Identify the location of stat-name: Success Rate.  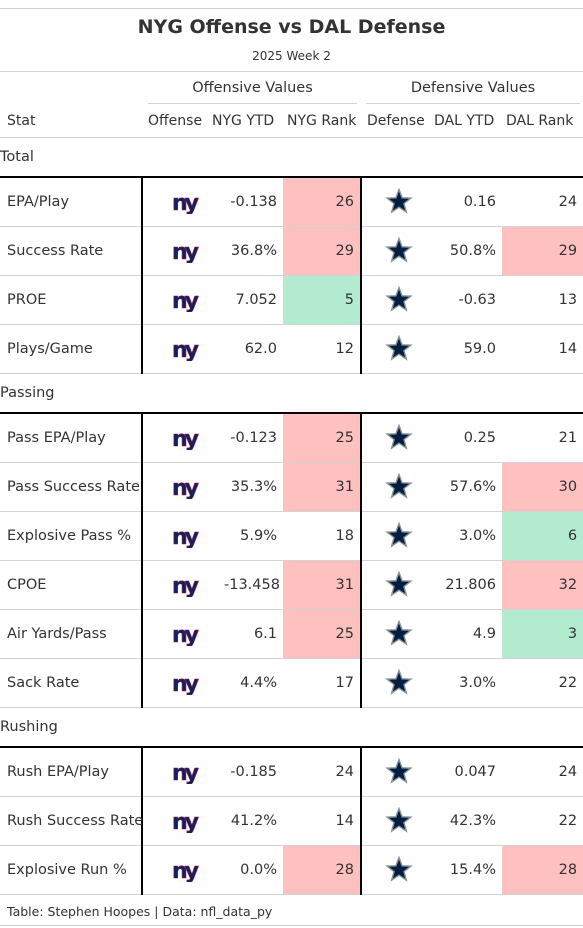
(71, 251).